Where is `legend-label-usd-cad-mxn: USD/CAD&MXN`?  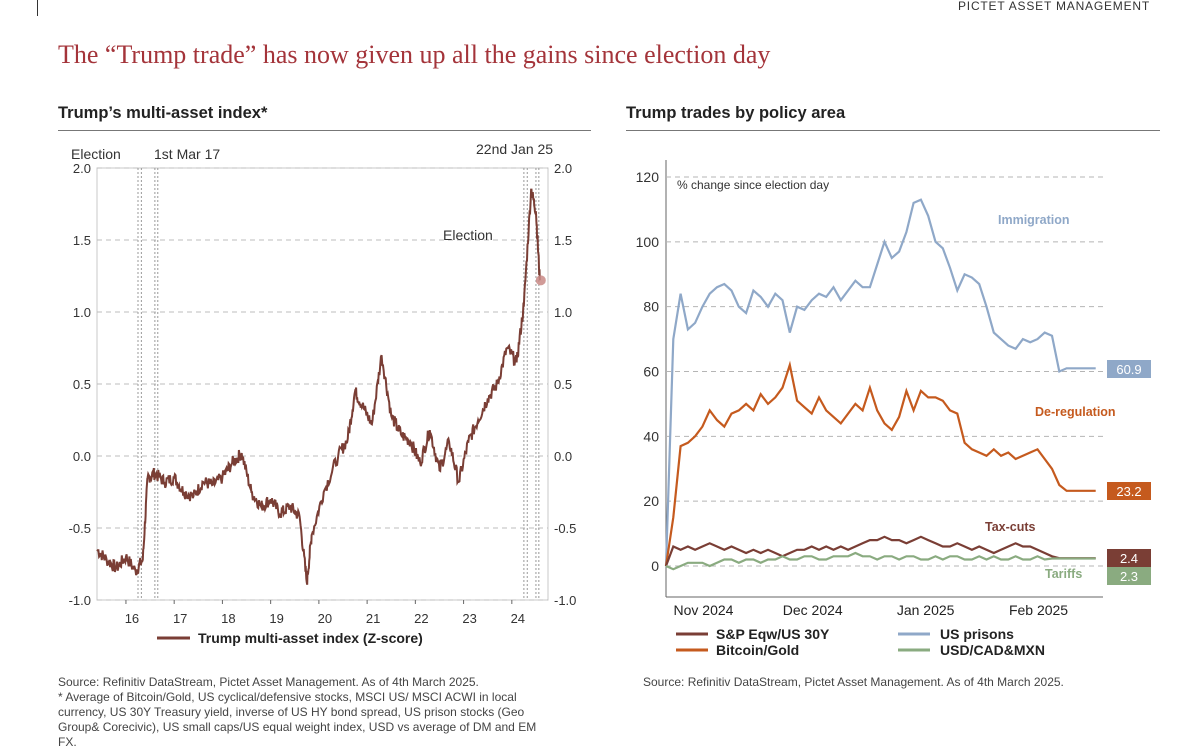
legend-label-usd-cad-mxn: USD/CAD&MXN is located at coordinates (992, 650).